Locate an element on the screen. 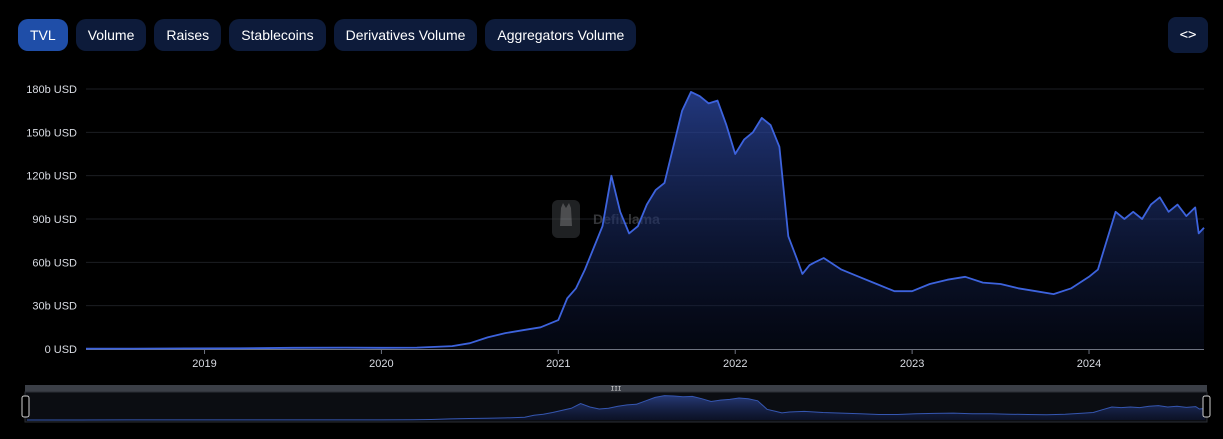 Image resolution: width=1223 pixels, height=439 pixels. tab-raises: Raises is located at coordinates (188, 35).